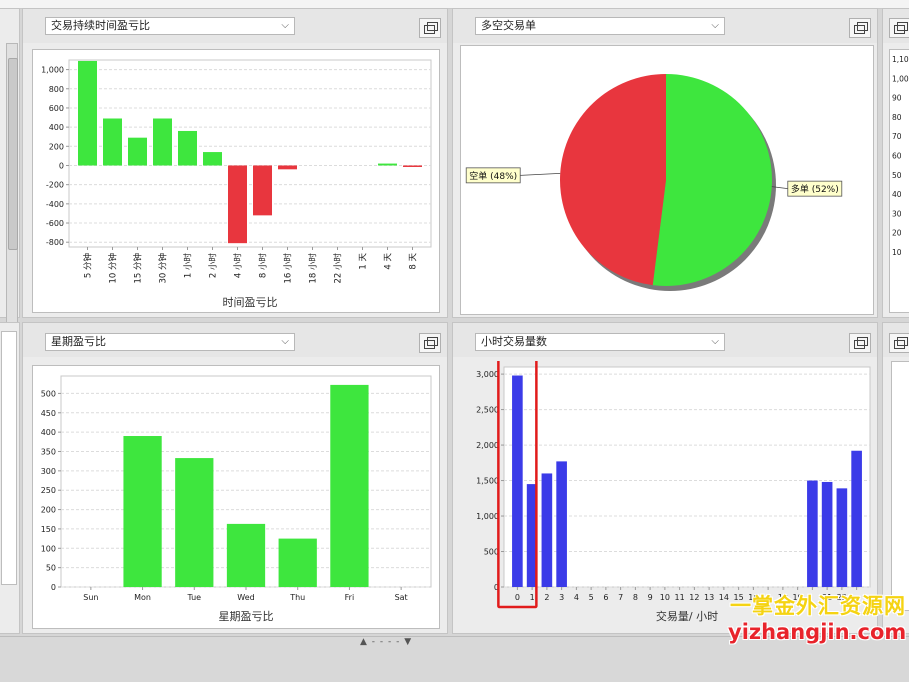 The height and width of the screenshot is (682, 909). Describe the element at coordinates (817, 632) in the screenshot. I see `watermark-line2: yizhangjin.com` at that location.